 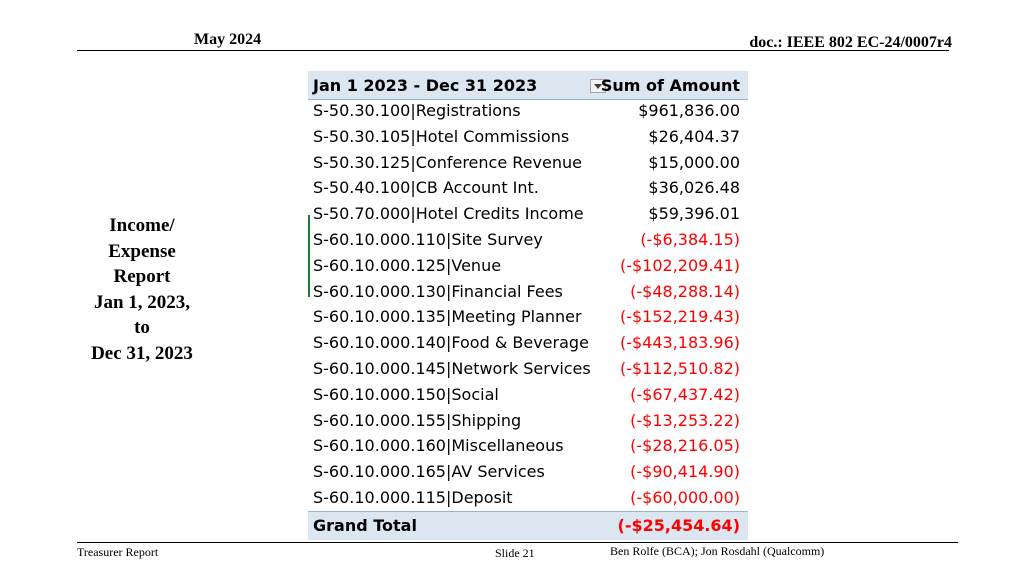 I want to click on table-row: S-60.10.000.110|Site Survey (-$6,384.15), so click(x=528, y=241).